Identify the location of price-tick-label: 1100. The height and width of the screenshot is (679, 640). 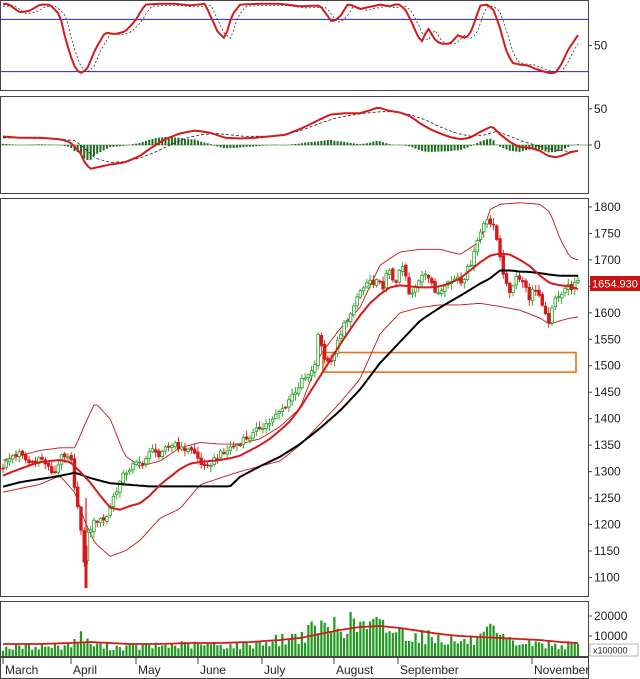
(607, 577).